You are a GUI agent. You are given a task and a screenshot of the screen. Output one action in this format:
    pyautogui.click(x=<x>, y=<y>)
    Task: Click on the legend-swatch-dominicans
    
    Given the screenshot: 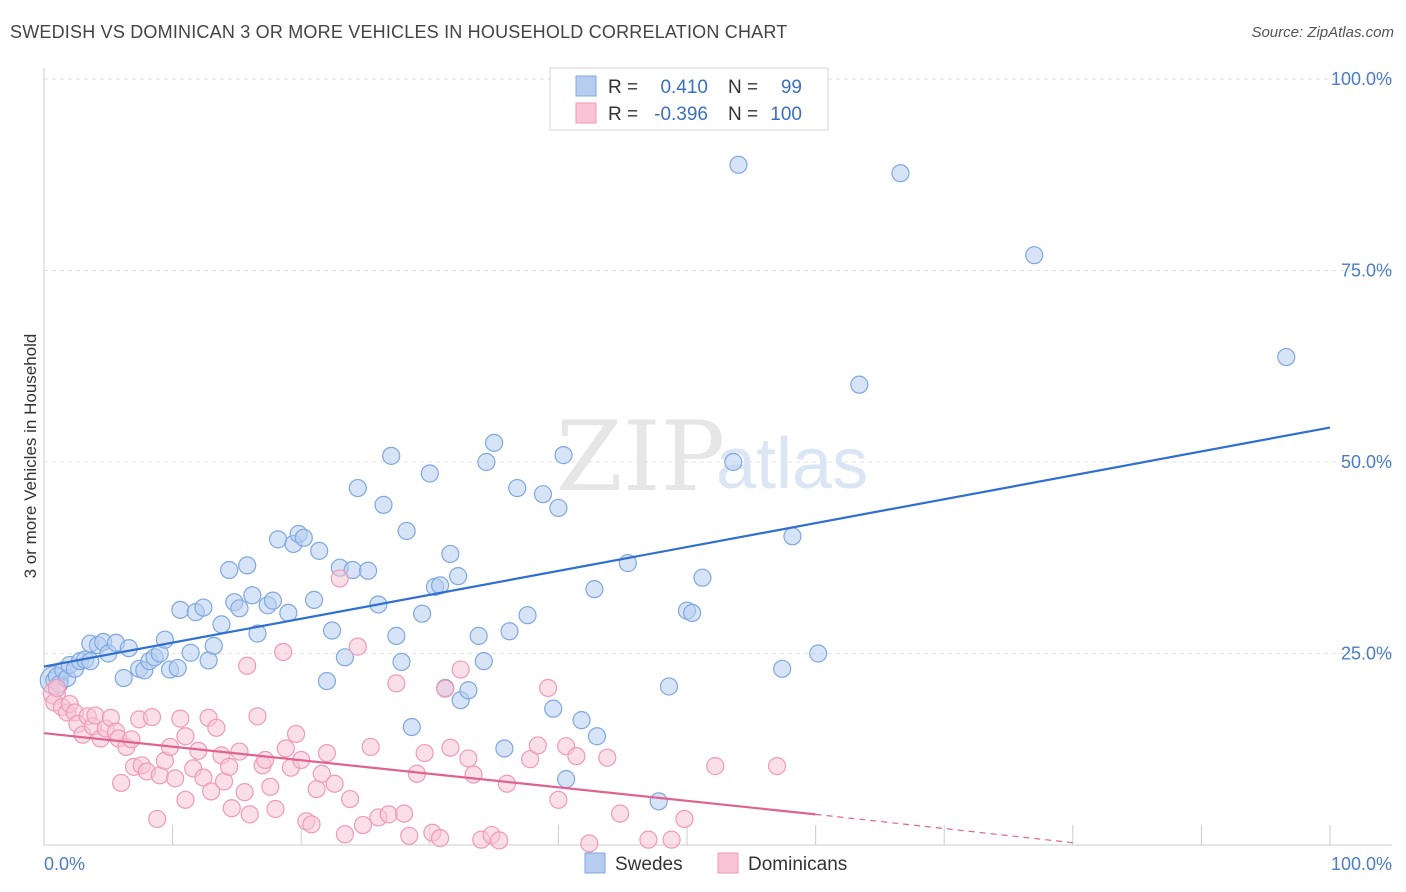 What is the action you would take?
    pyautogui.click(x=586, y=113)
    